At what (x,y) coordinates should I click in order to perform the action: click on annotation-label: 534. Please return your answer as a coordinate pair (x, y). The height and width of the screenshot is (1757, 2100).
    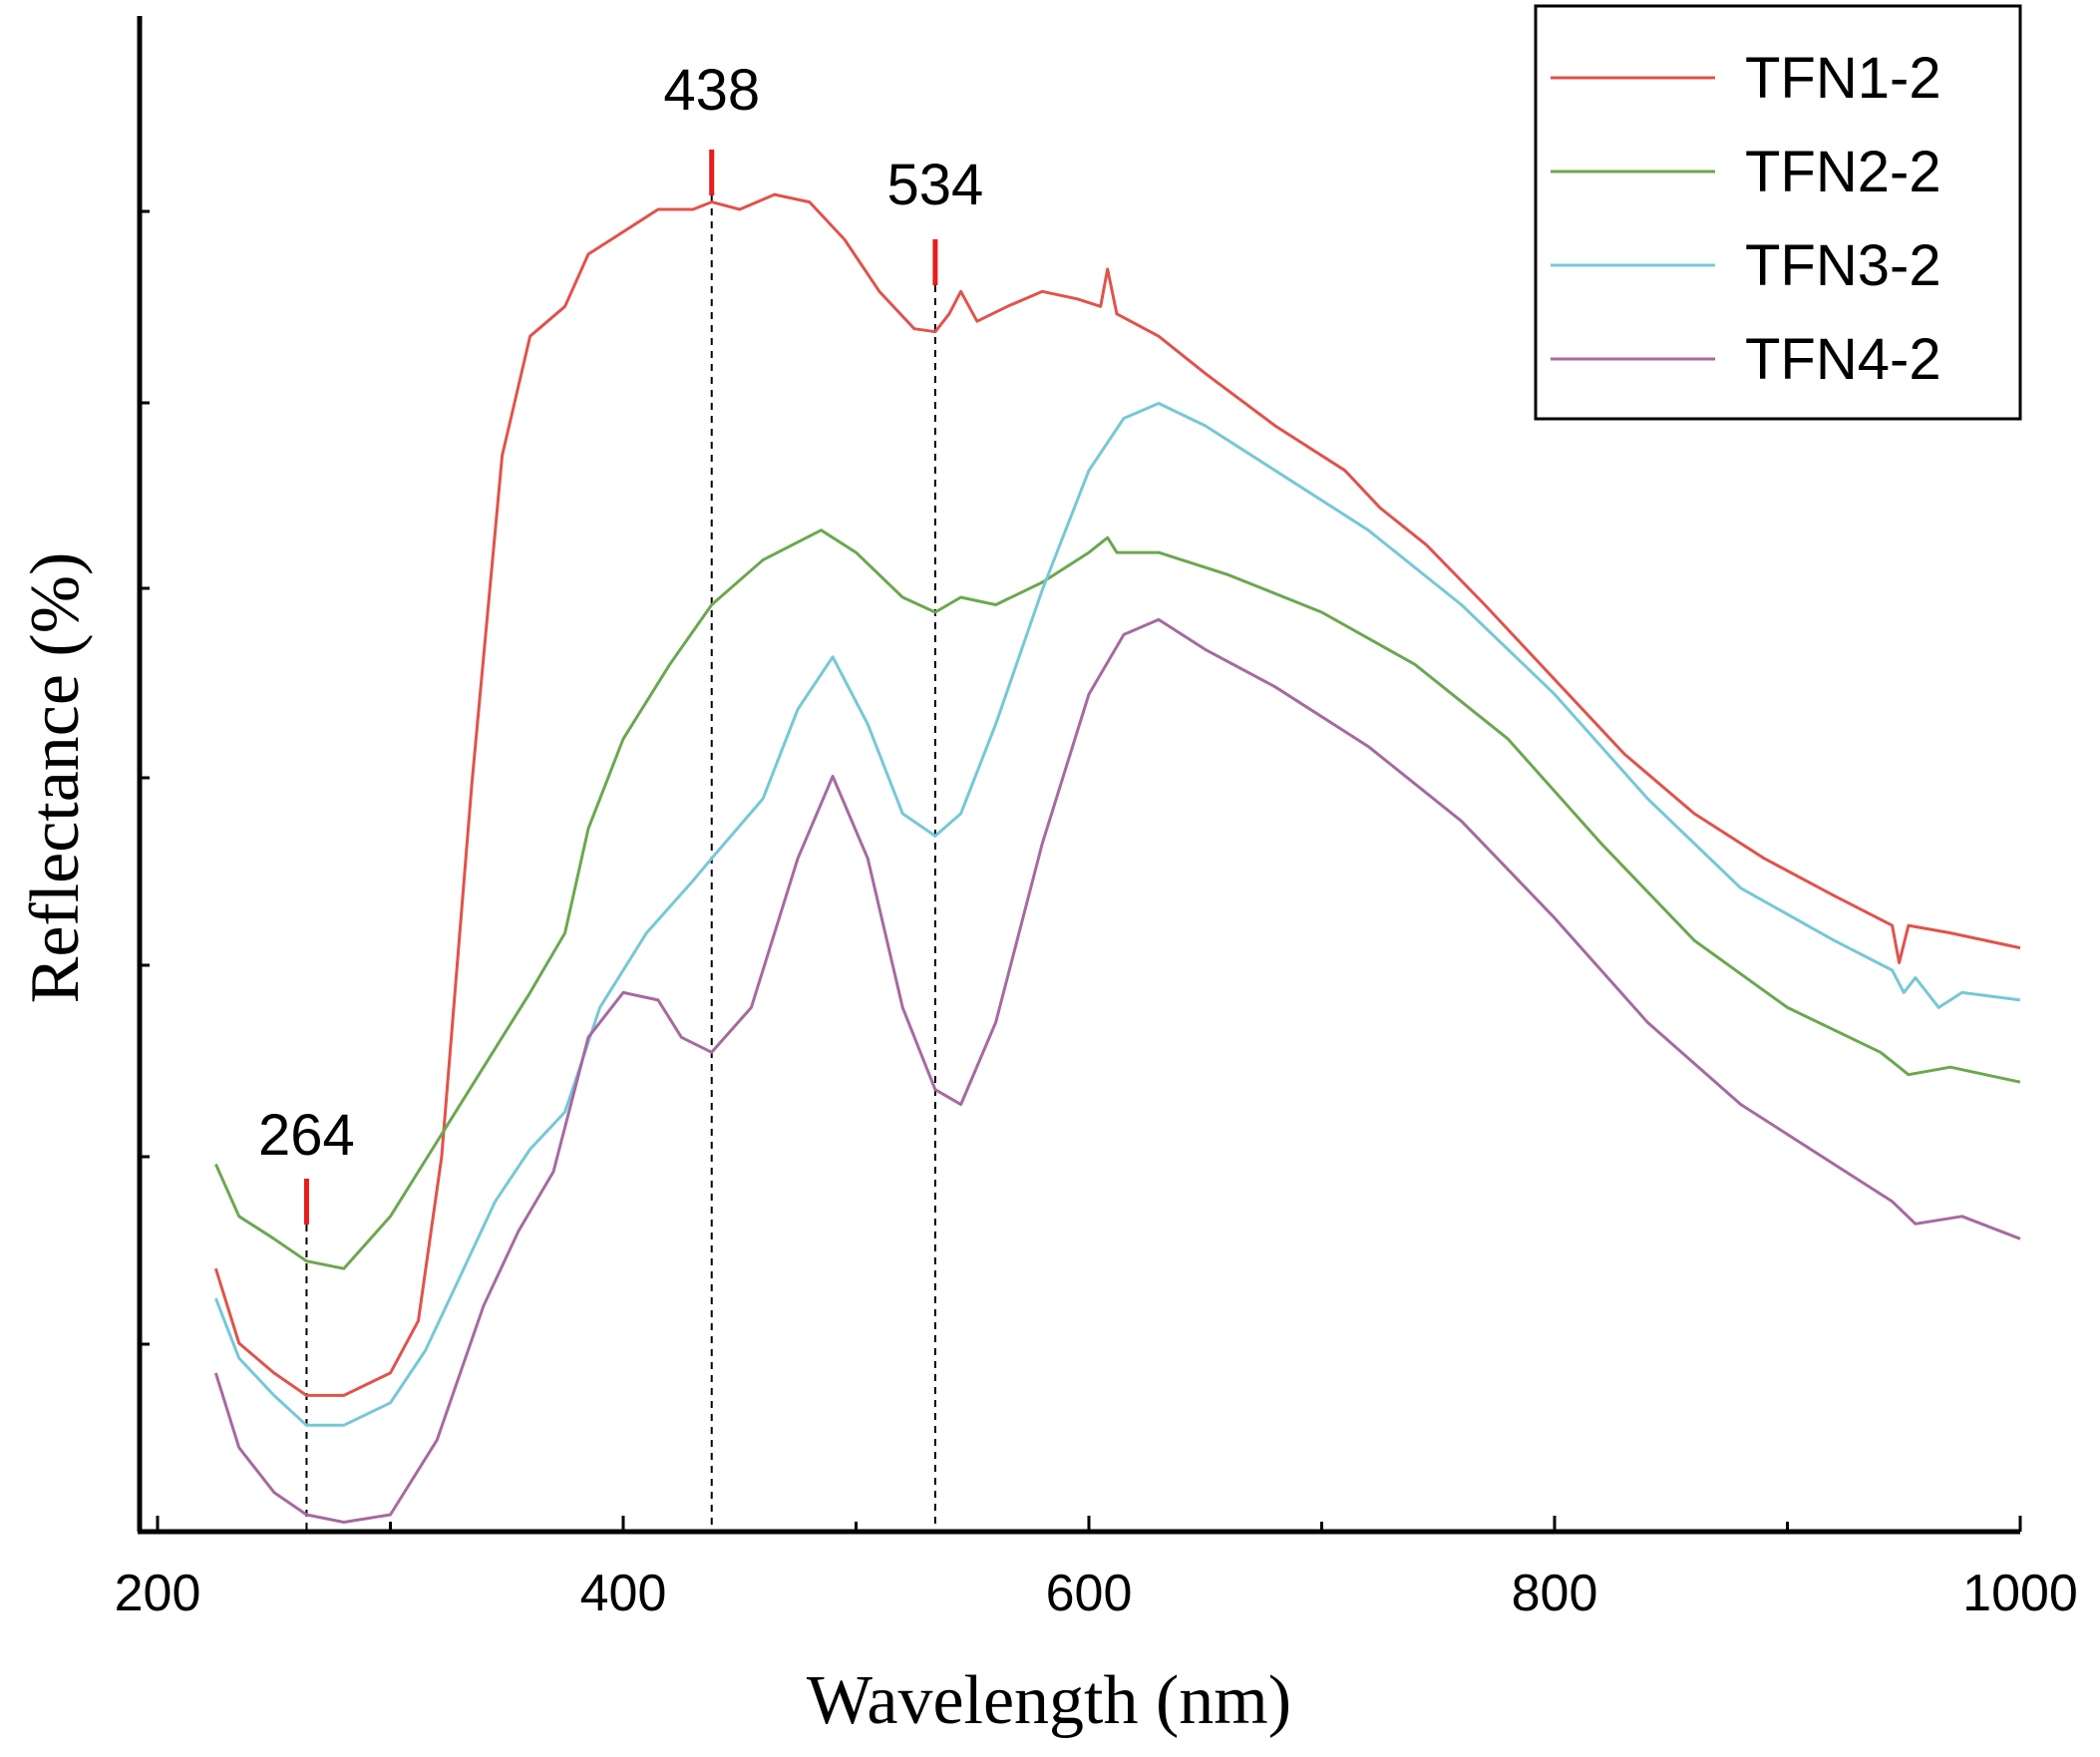
    Looking at the image, I should click on (935, 185).